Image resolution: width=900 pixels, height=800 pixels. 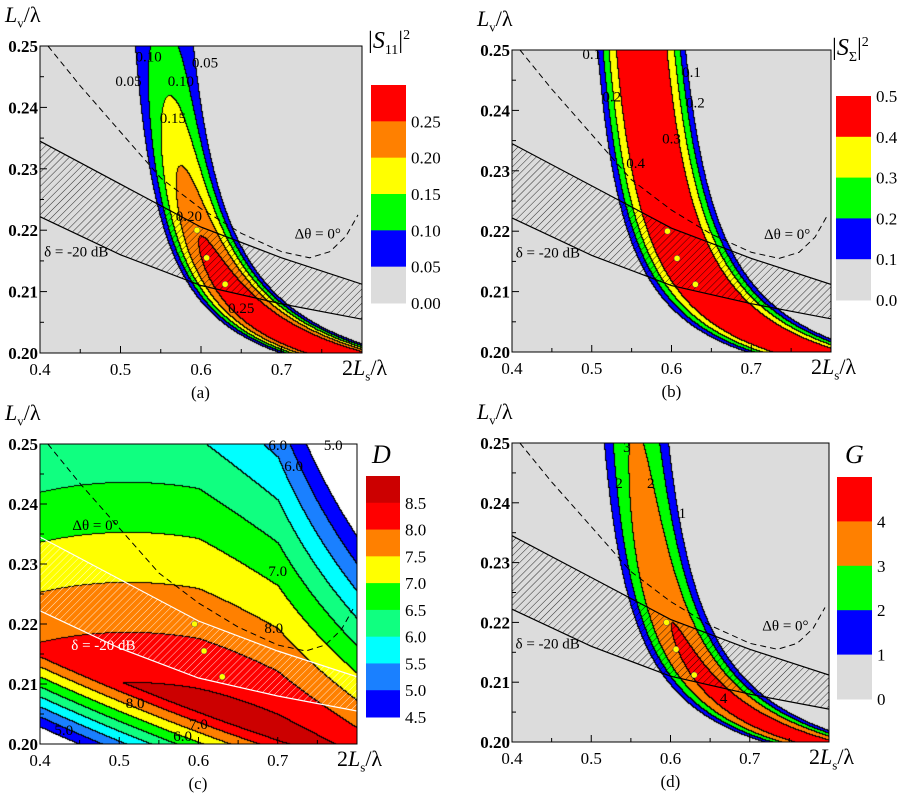 What do you see at coordinates (834, 48) in the screenshot?
I see `colorbar-title-bar: |` at bounding box center [834, 48].